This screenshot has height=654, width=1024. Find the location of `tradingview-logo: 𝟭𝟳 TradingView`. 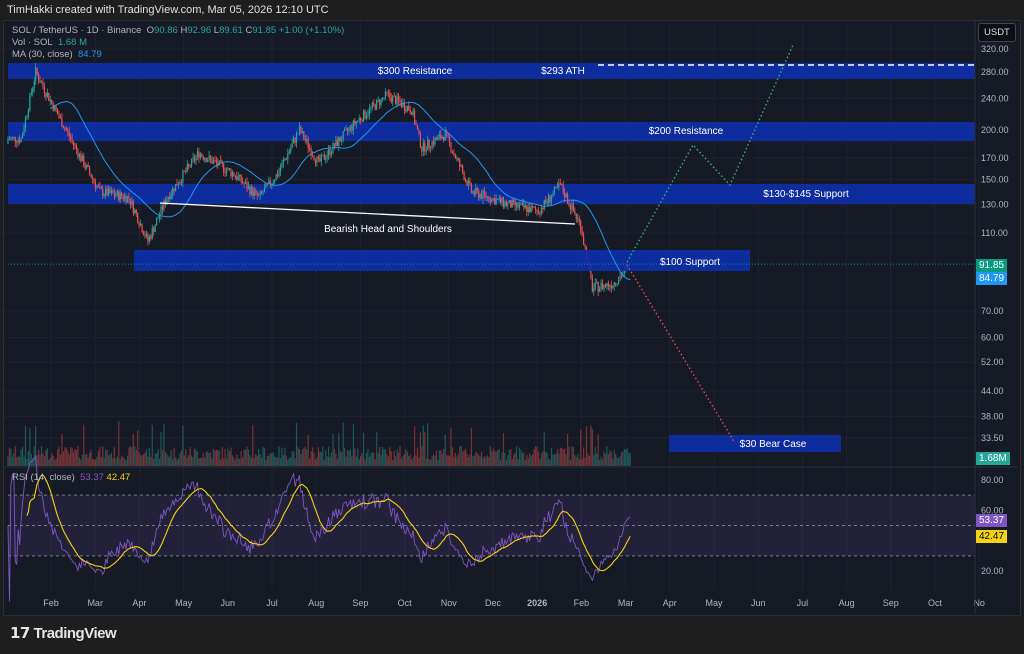

tradingview-logo: 𝟭𝟳 TradingView is located at coordinates (63, 633).